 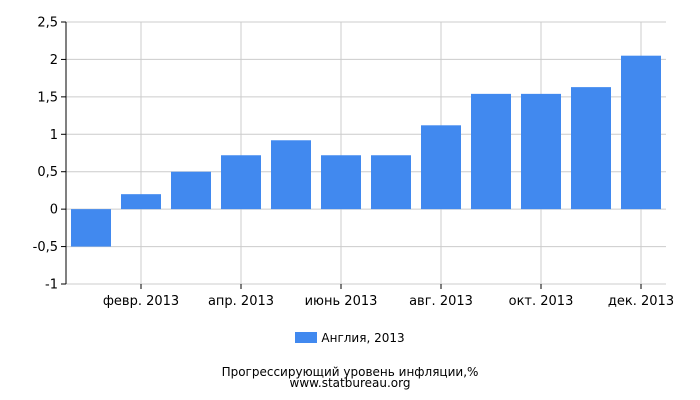 What do you see at coordinates (641, 301) in the screenshot?
I see `x-tick-label: дек. 2013` at bounding box center [641, 301].